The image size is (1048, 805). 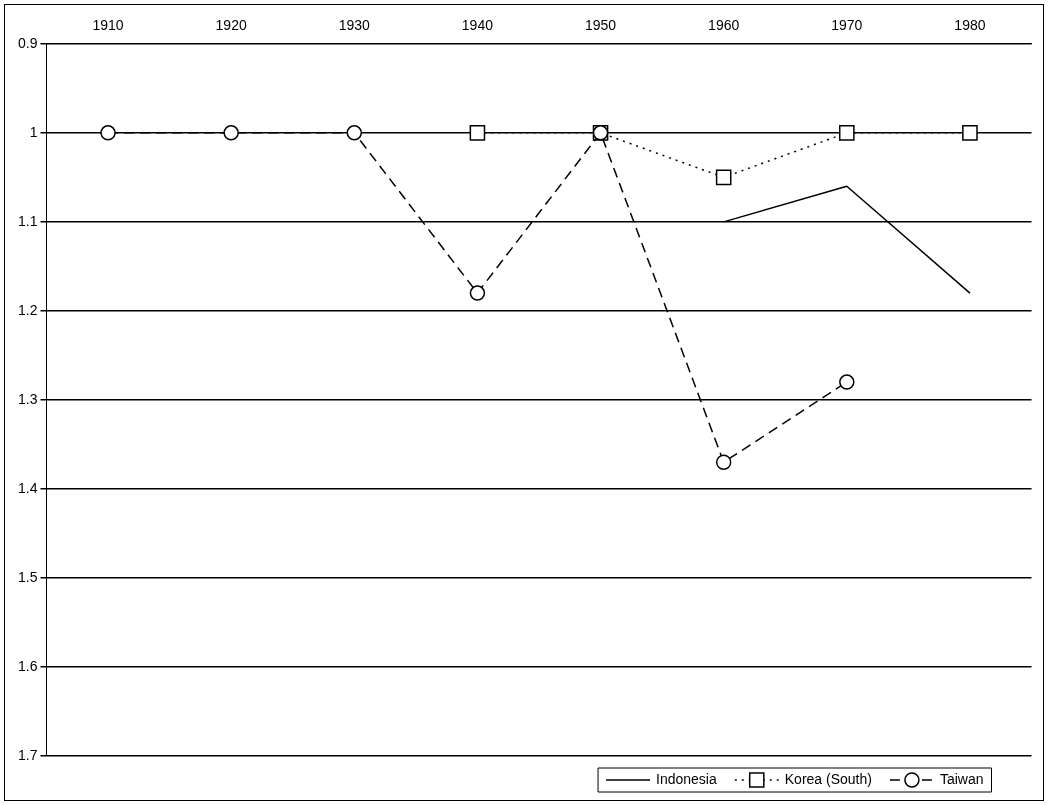 What do you see at coordinates (970, 25) in the screenshot?
I see `x-tick-label: 1980` at bounding box center [970, 25].